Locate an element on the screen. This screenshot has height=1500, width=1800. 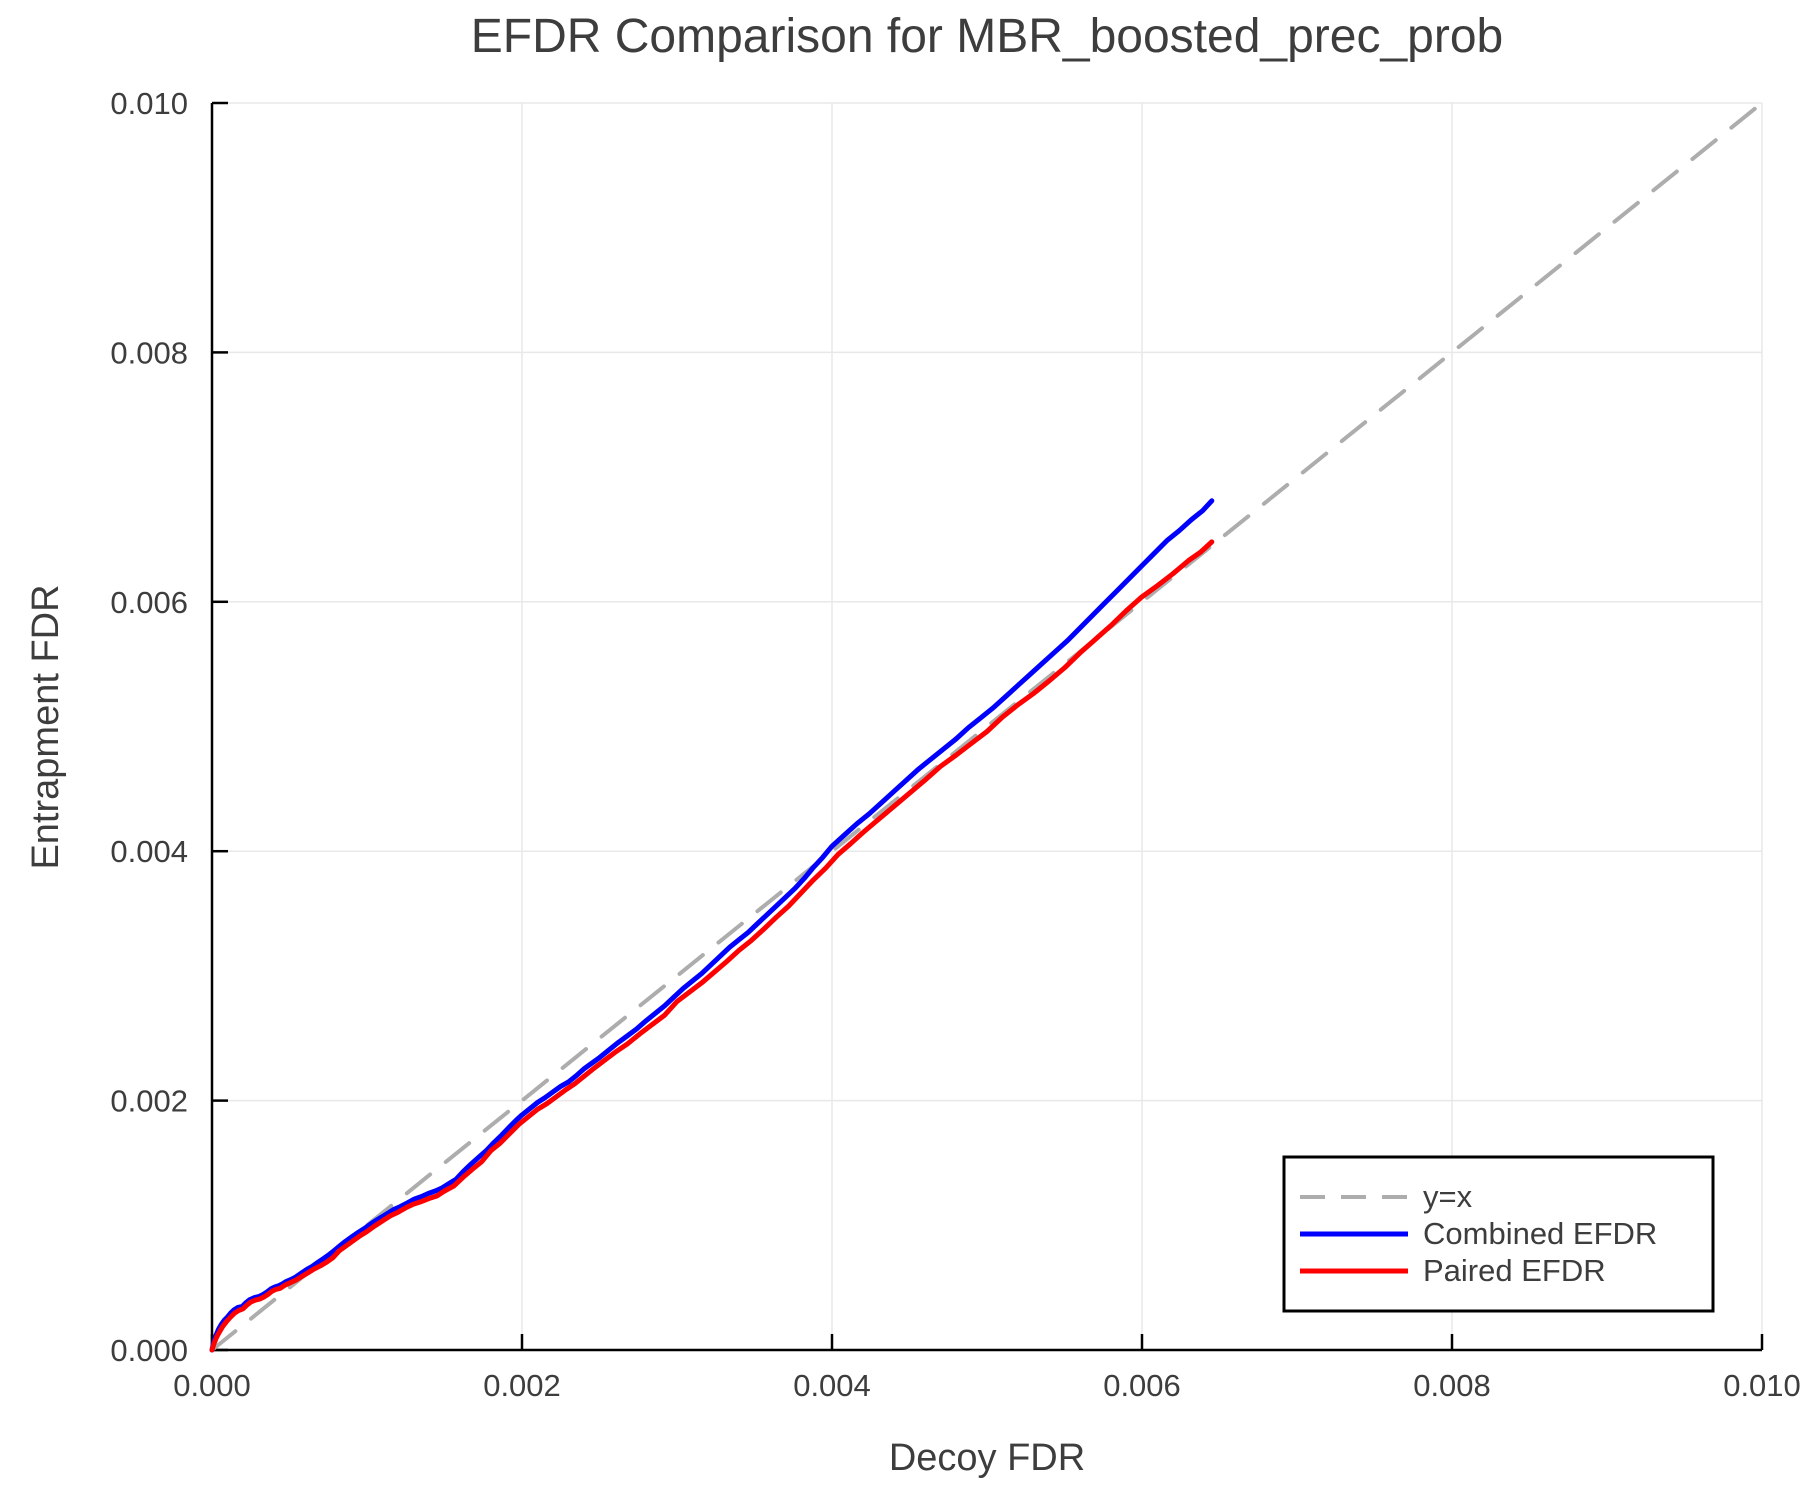
legend-label-paired: Paired EFDR is located at coordinates (1514, 1270).